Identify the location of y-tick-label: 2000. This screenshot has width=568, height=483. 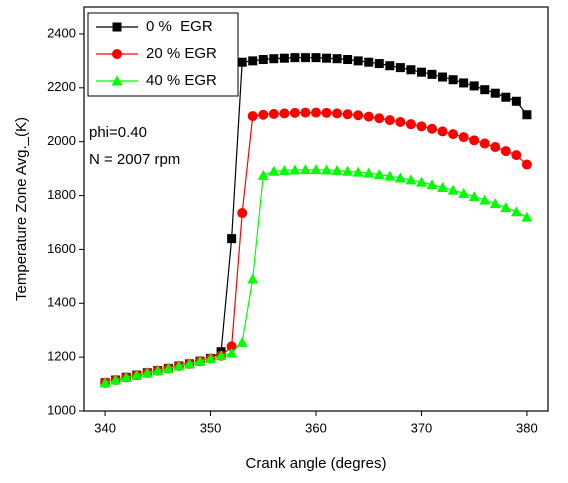
(61, 140).